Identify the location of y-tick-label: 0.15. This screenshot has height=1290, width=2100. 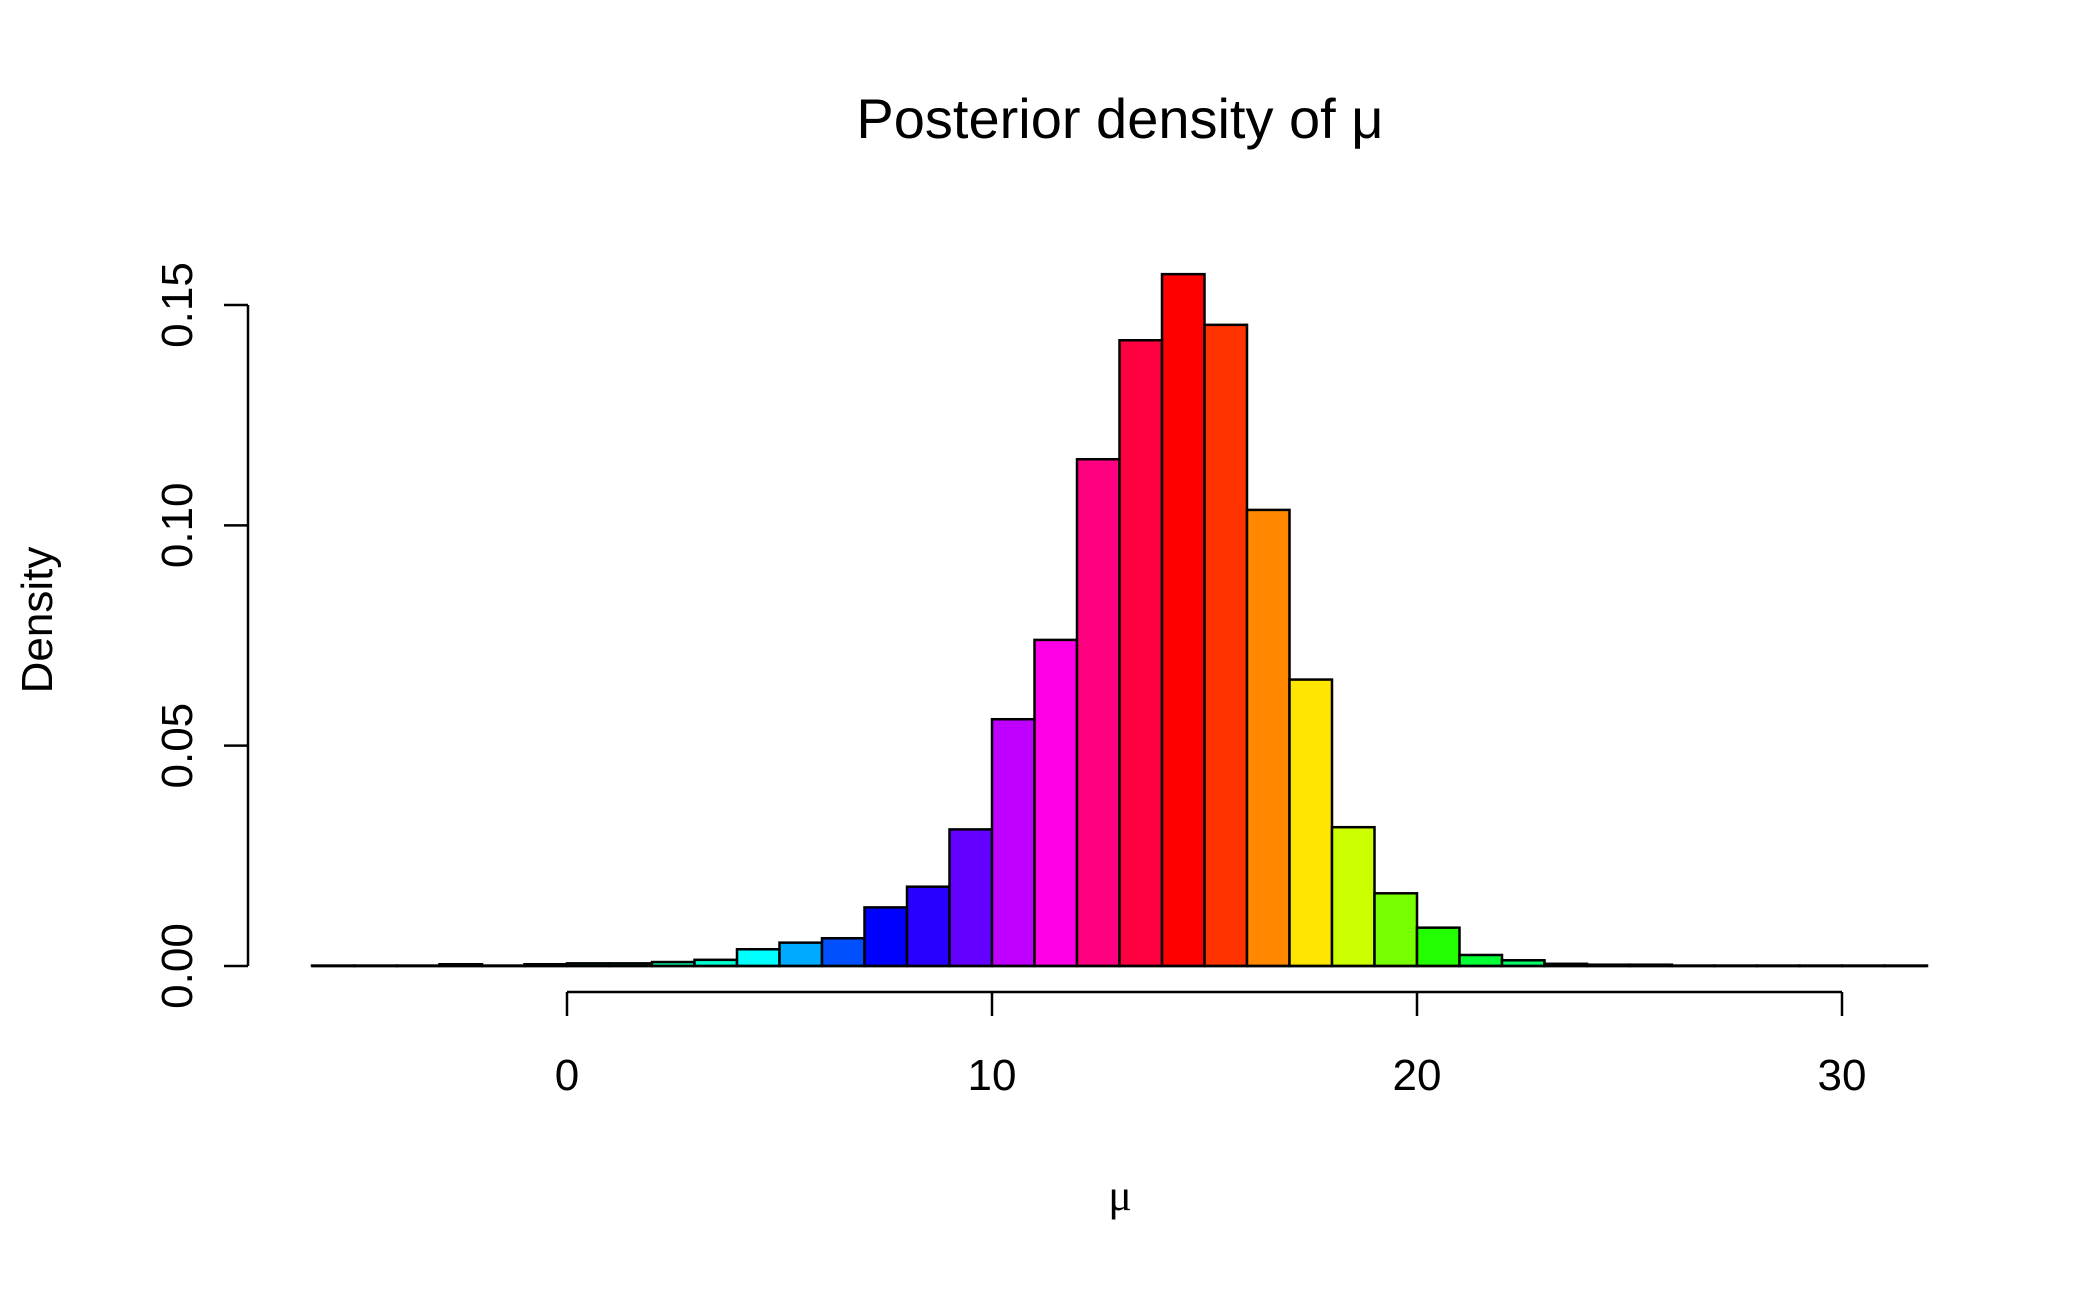
(177, 305).